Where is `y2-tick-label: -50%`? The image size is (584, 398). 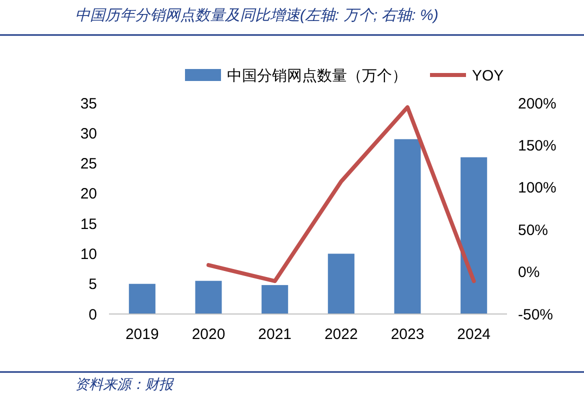
y2-tick-label: -50% is located at coordinates (536, 315).